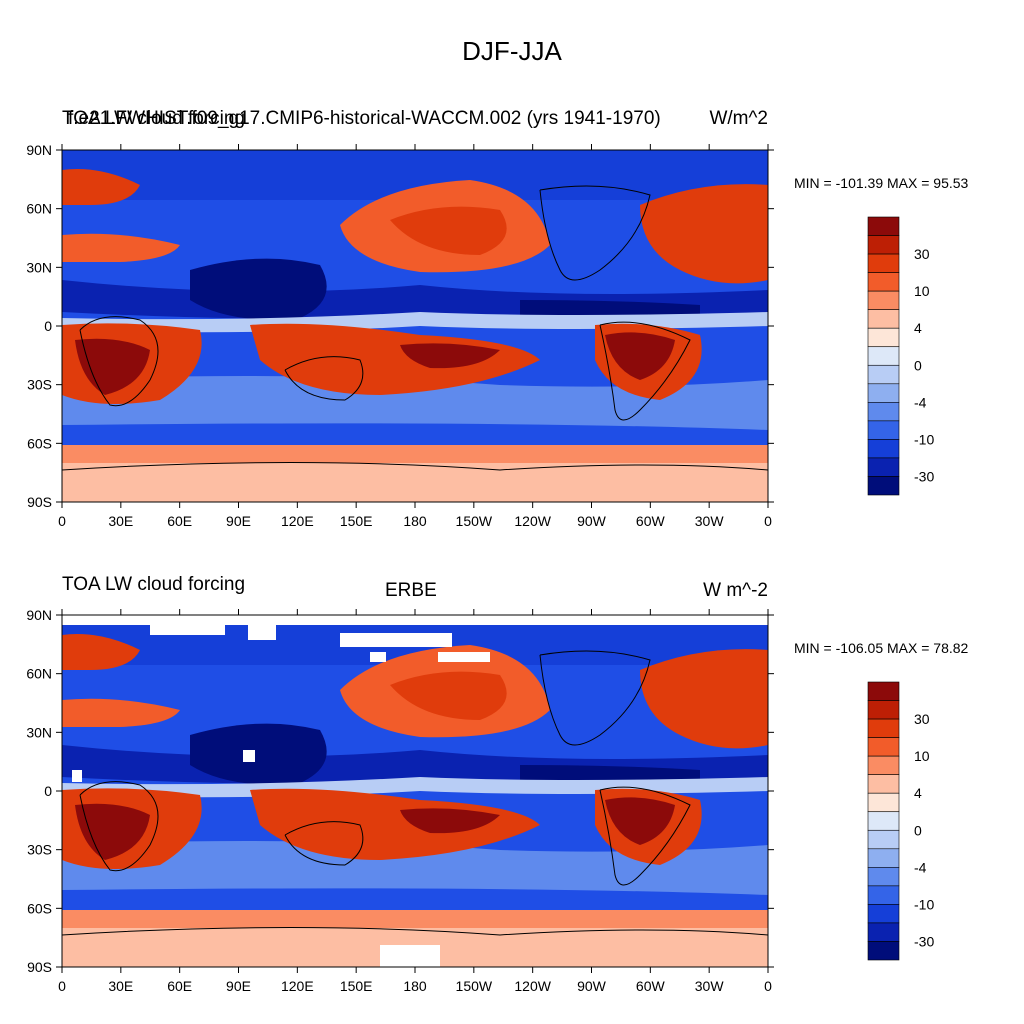  What do you see at coordinates (154, 584) in the screenshot?
I see `panel-2-left-title: TOA LW cloud forcing` at bounding box center [154, 584].